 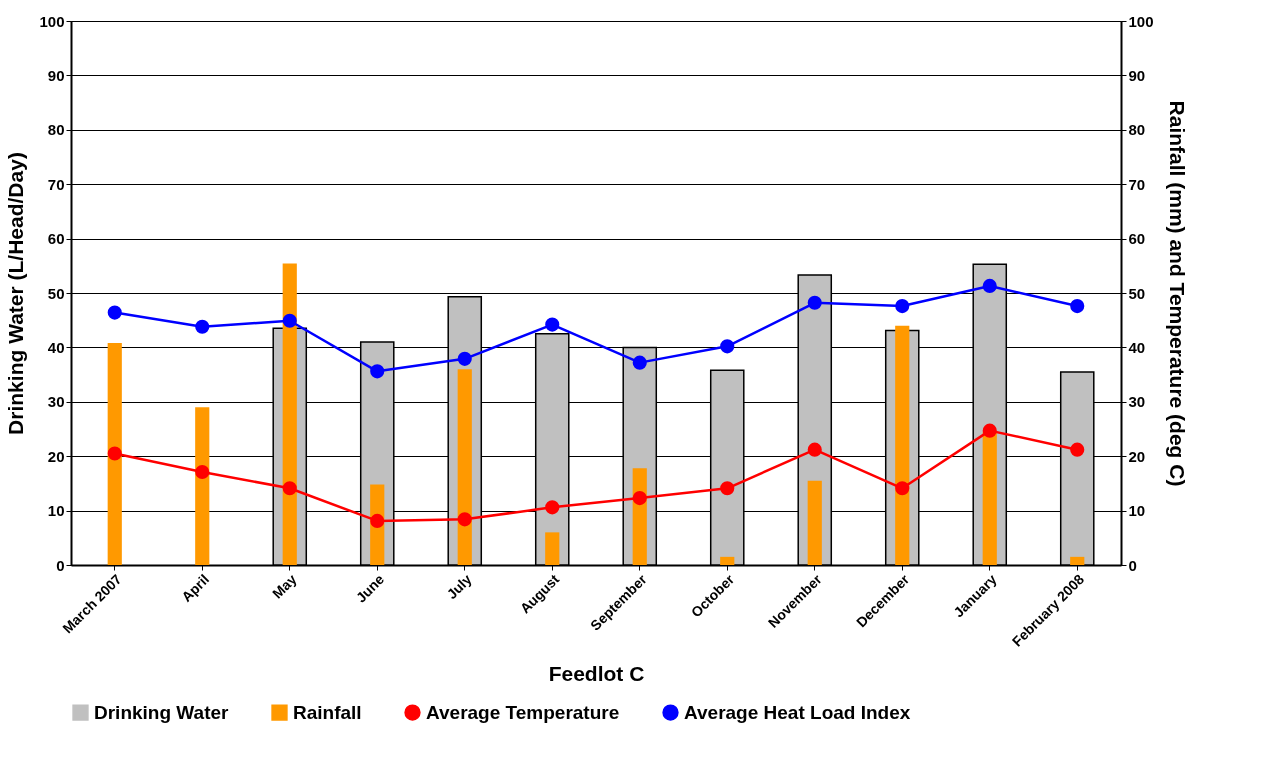 What do you see at coordinates (797, 712) in the screenshot?
I see `legend-label: Average Heat Load Index` at bounding box center [797, 712].